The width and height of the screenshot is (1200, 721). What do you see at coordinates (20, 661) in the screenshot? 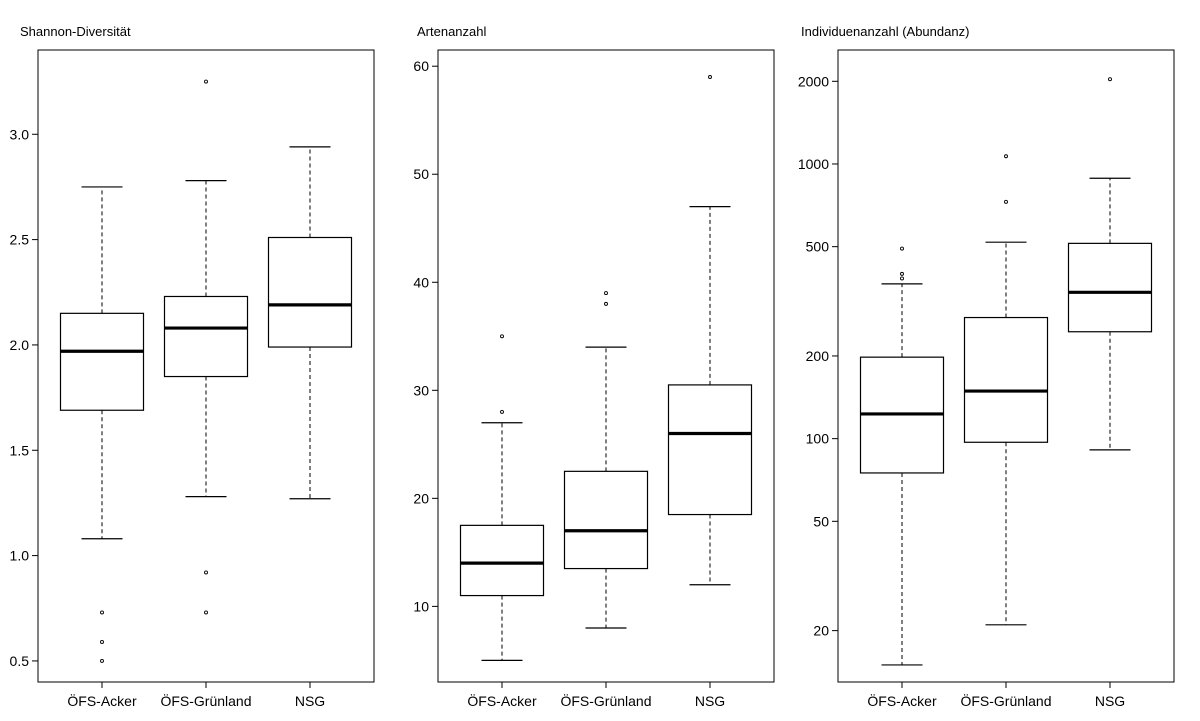
I see `y-tick-label: 0.5` at bounding box center [20, 661].